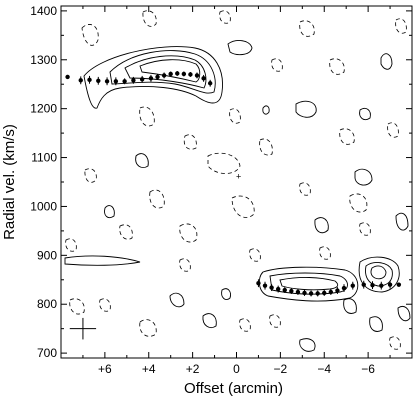  I want to click on y-tick-label: 700, so click(47, 353).